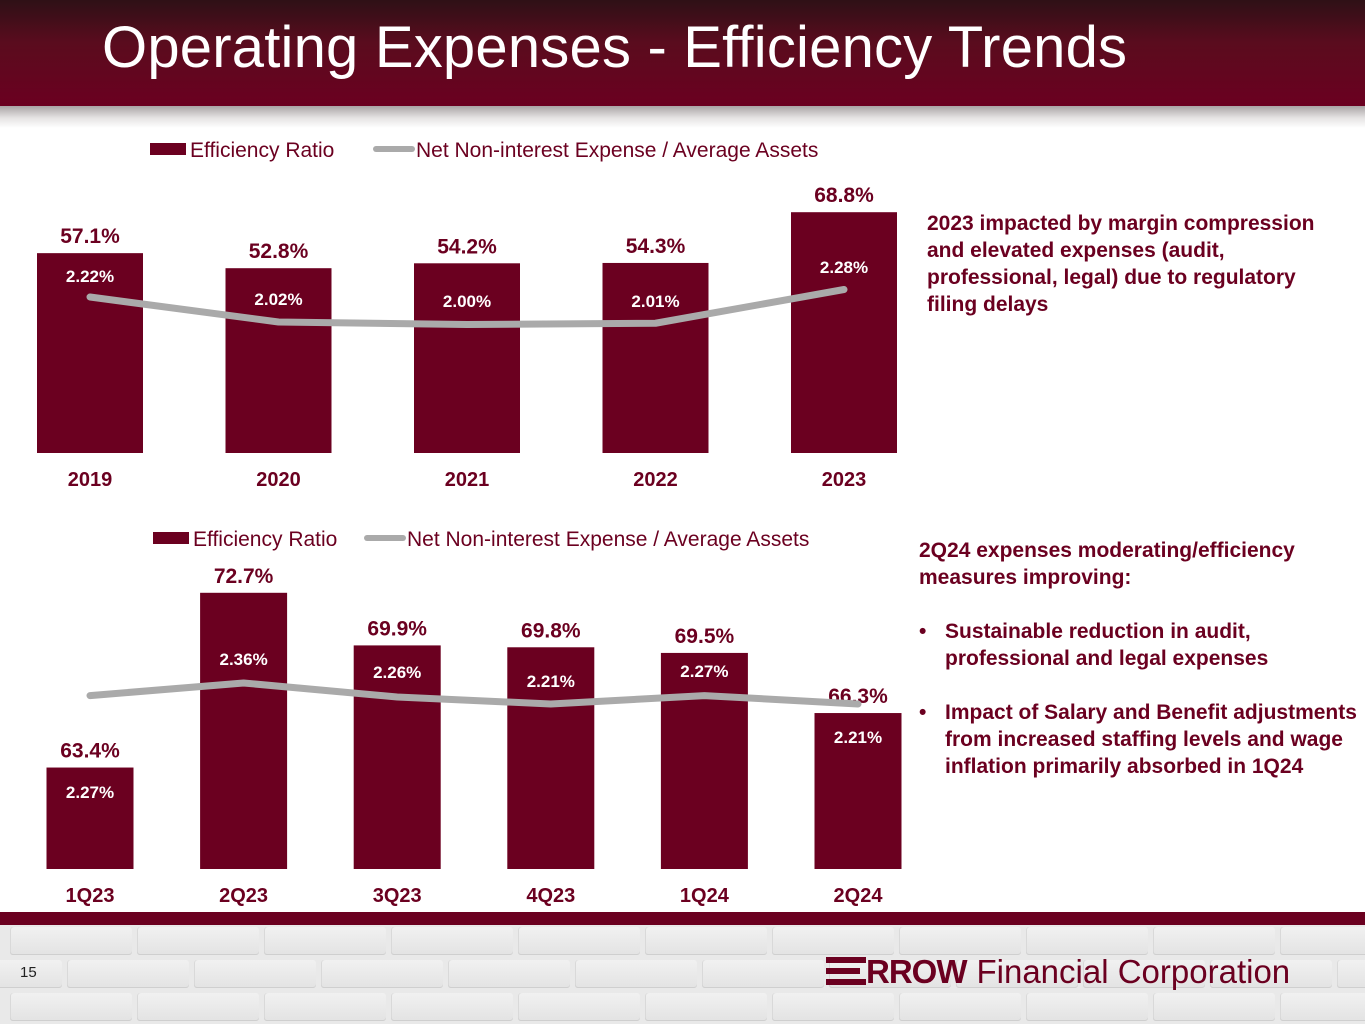  Describe the element at coordinates (655, 301) in the screenshot. I see `line-value-label: 2.01%` at that location.